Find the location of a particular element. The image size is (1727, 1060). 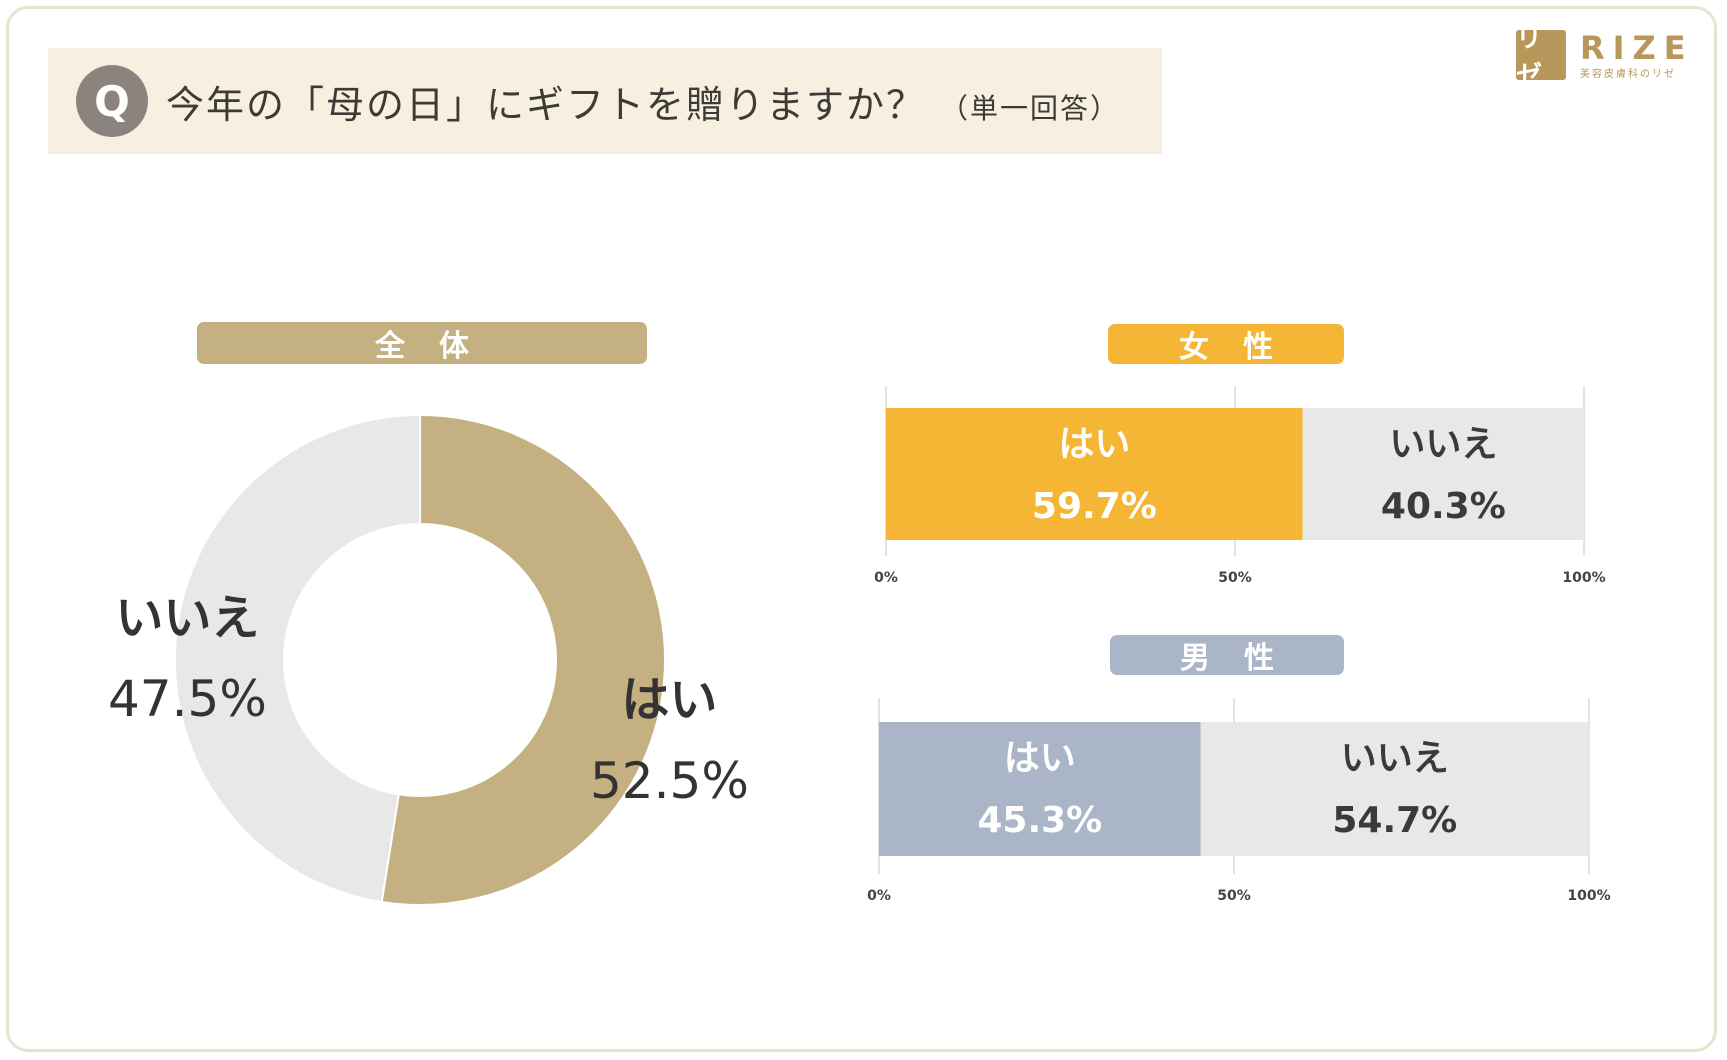

bar-segment-male-no is located at coordinates (1394, 789).